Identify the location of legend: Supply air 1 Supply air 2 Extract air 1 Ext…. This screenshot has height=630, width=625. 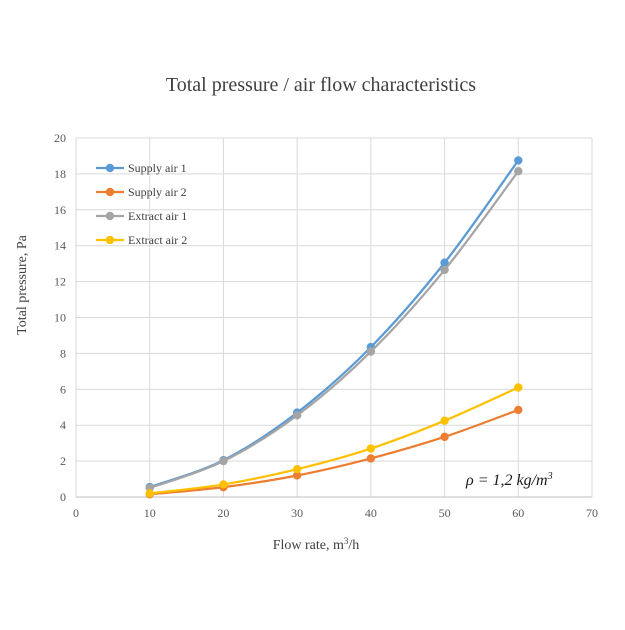
(141, 204).